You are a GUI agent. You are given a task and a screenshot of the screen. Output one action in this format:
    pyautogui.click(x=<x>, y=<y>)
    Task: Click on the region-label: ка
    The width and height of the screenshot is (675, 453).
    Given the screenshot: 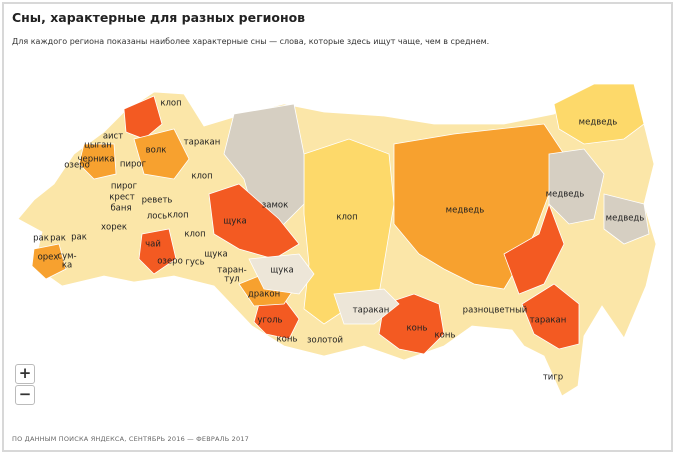 What is the action you would take?
    pyautogui.click(x=67, y=266)
    